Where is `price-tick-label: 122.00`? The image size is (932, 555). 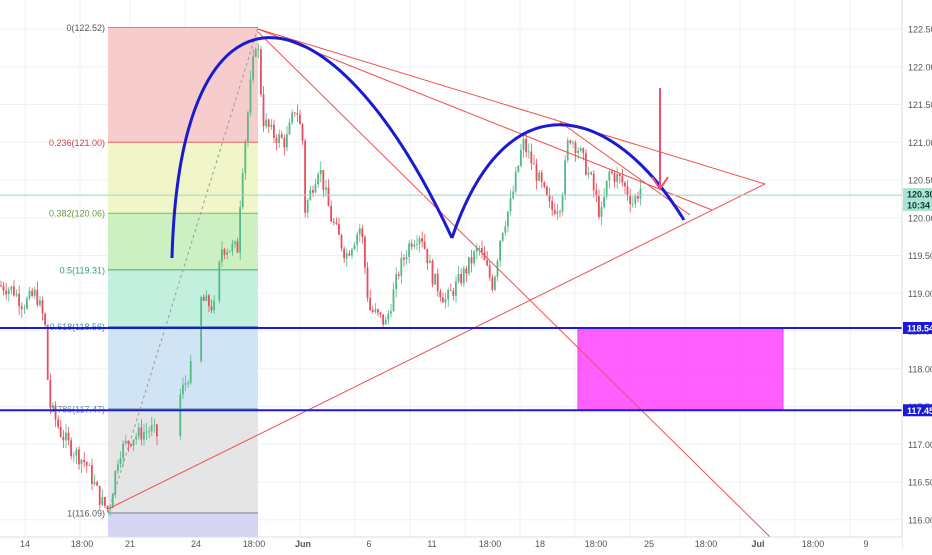 price-tick-label: 122.00 is located at coordinates (920, 67).